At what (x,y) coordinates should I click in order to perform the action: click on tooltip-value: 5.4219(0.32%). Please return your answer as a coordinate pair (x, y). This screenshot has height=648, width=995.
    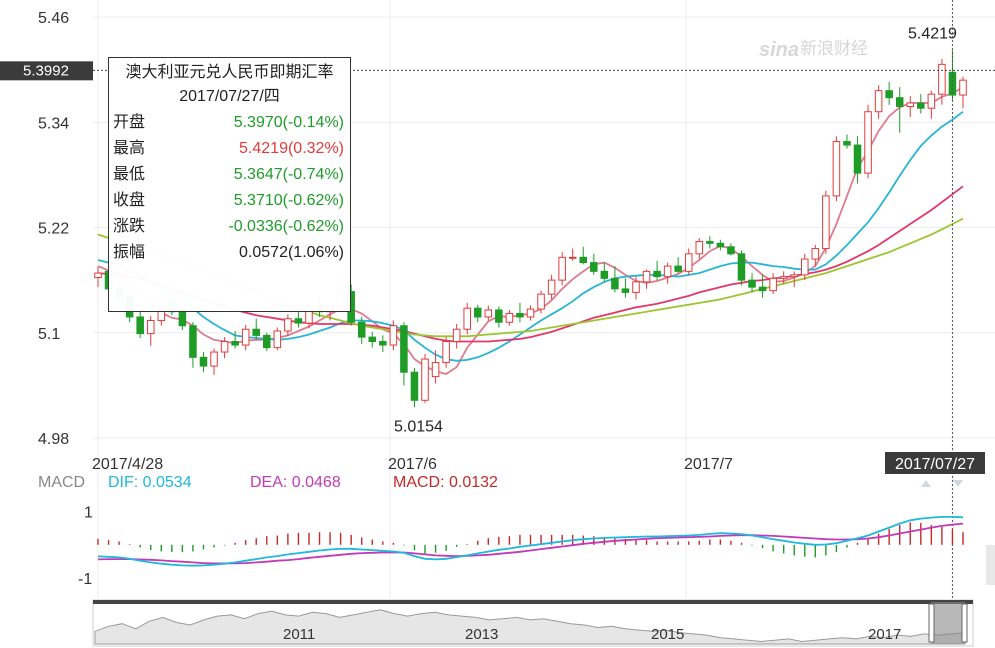
    Looking at the image, I should click on (291, 149).